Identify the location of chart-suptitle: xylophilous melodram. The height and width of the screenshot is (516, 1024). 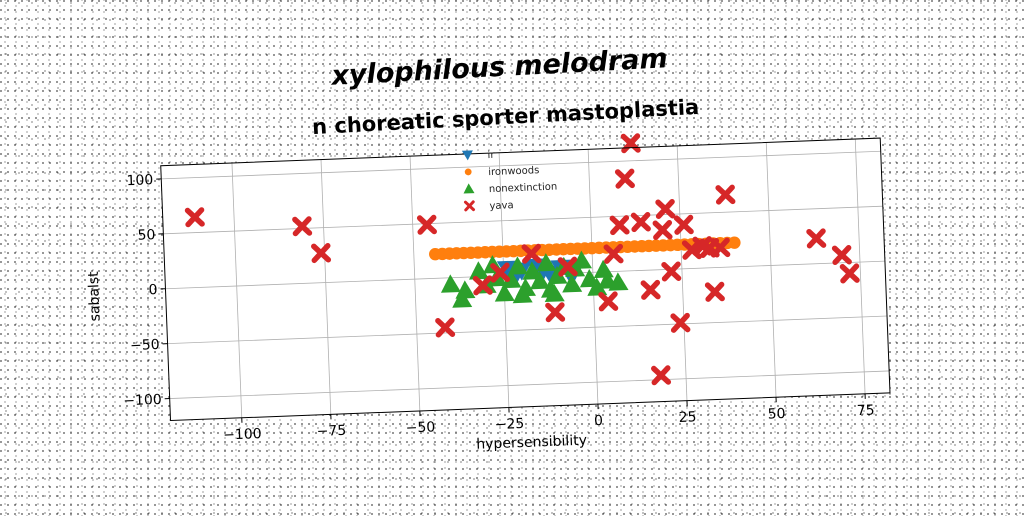
(499, 67).